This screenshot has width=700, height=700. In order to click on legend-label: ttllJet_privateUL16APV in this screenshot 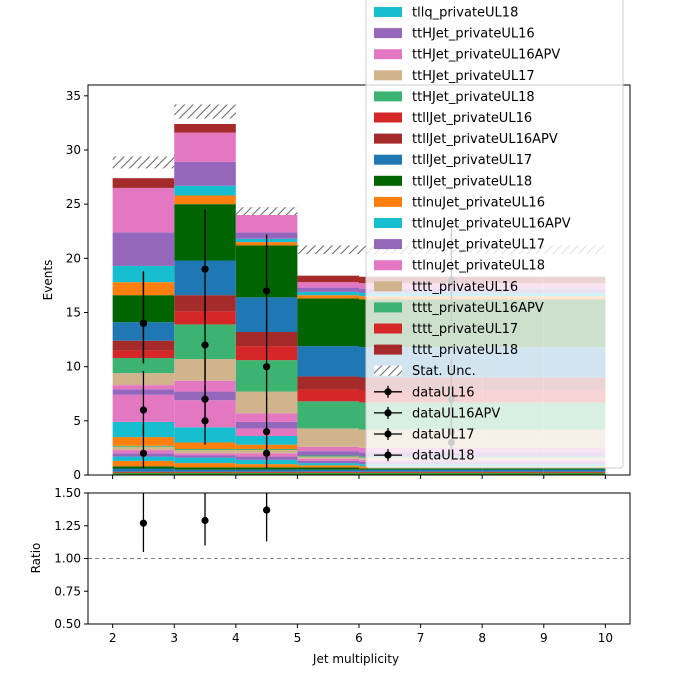, I will do `click(485, 139)`.